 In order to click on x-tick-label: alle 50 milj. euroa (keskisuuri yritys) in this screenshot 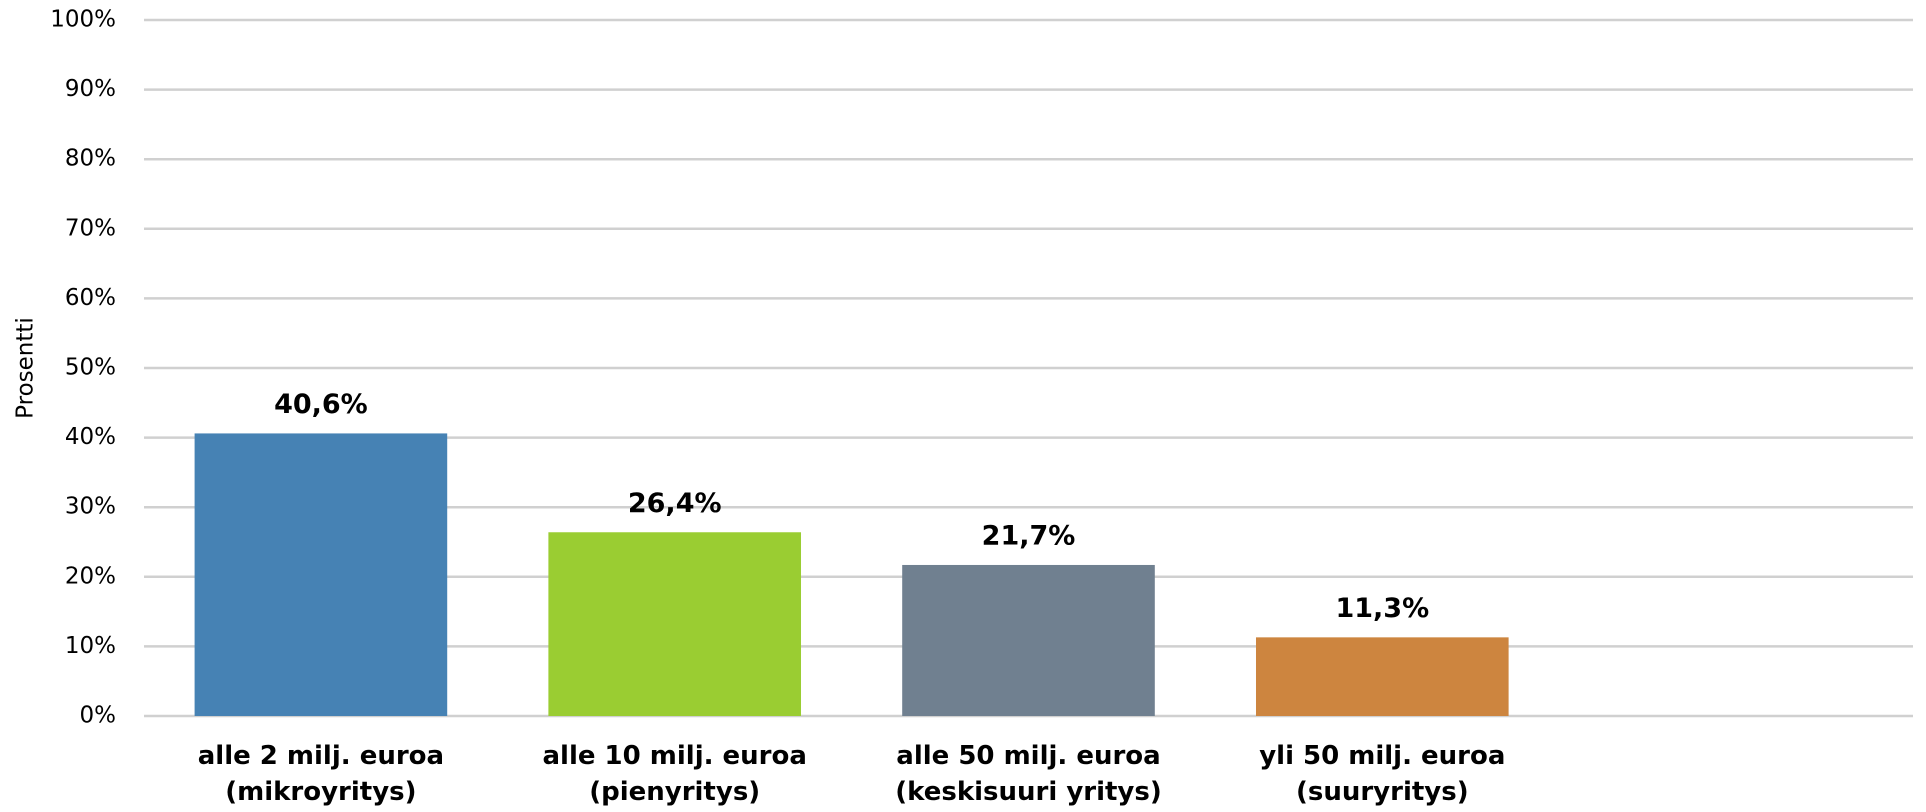, I will do `click(1028, 774)`.